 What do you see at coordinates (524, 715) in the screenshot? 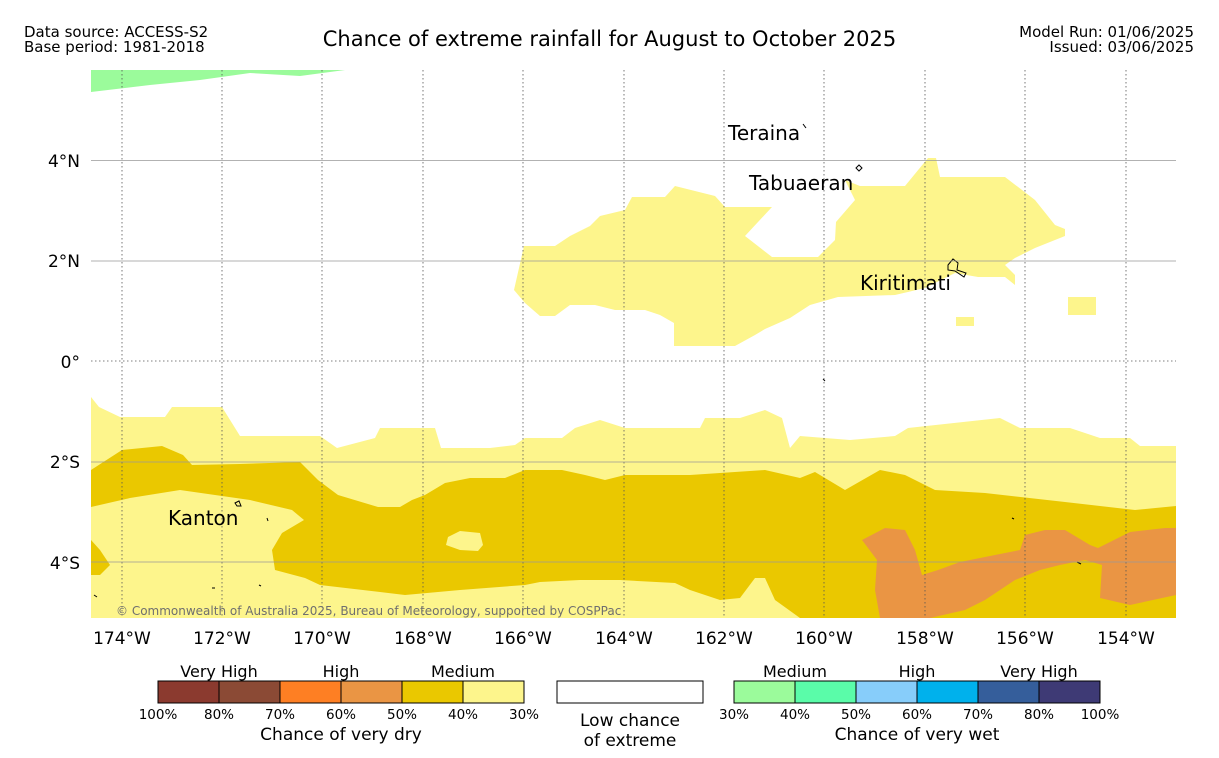
I see `legend-dry-tick: 30%` at bounding box center [524, 715].